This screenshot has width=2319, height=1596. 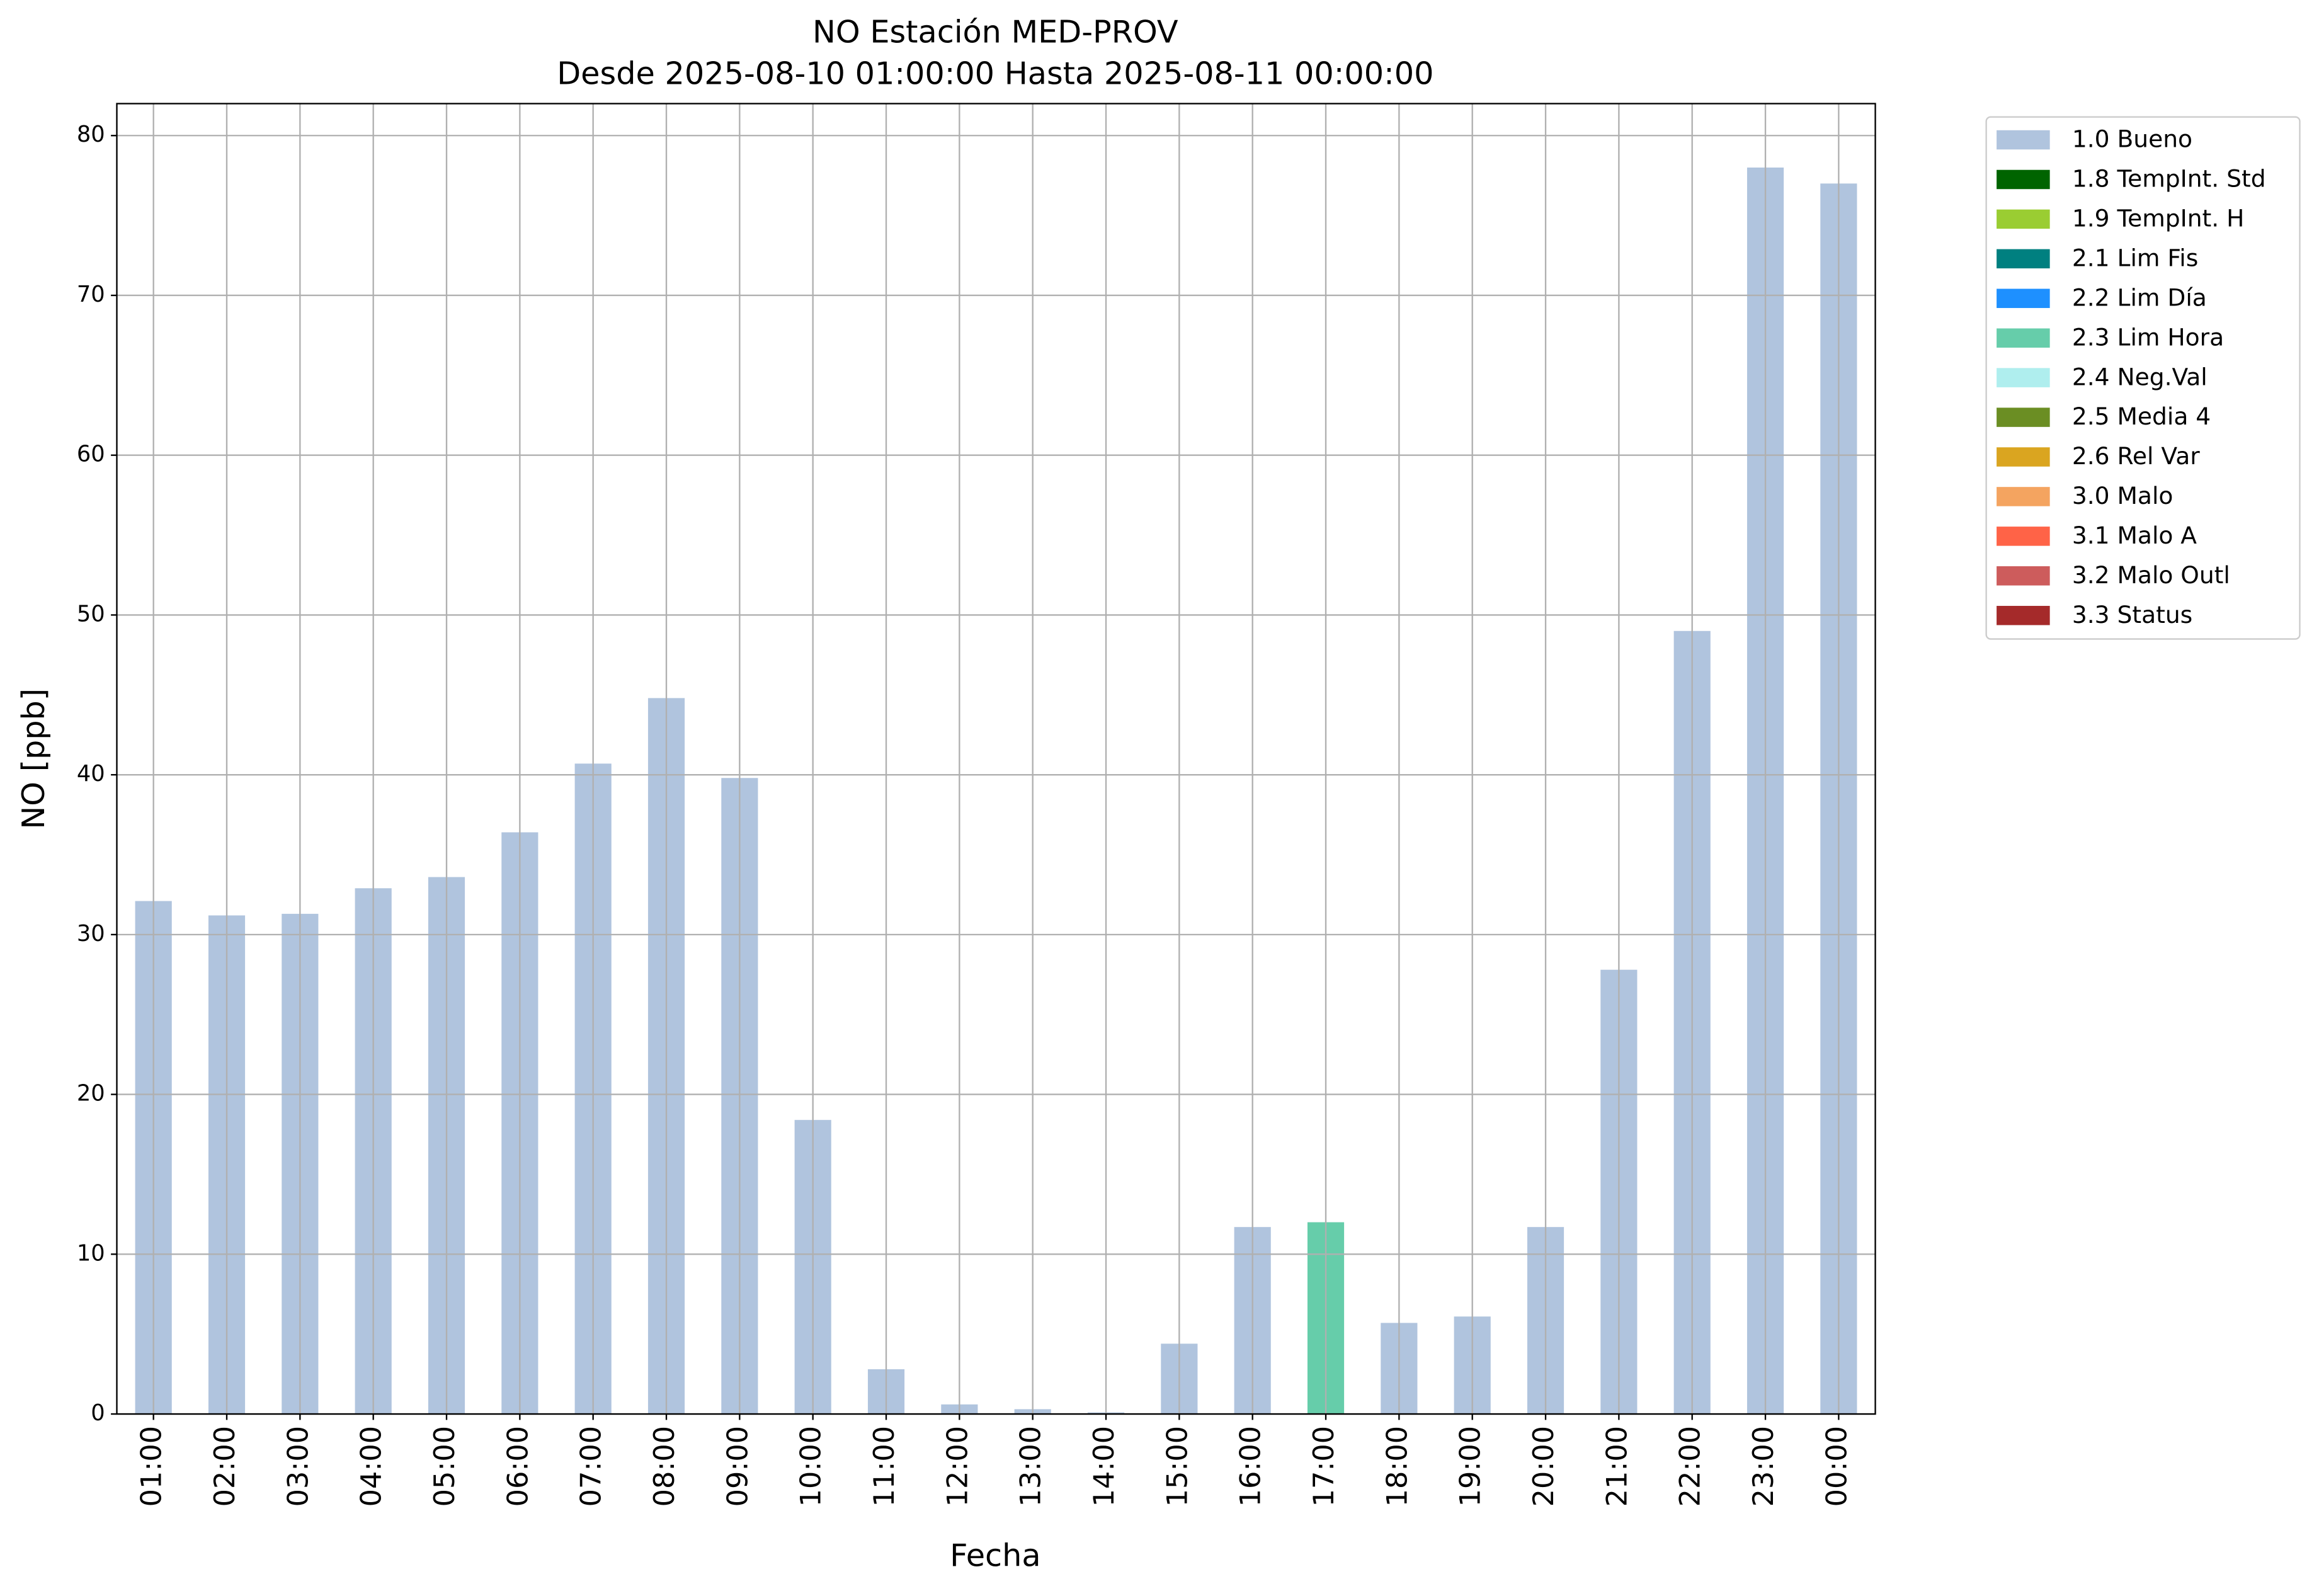 I want to click on y-tick-label: 50, so click(x=91, y=614).